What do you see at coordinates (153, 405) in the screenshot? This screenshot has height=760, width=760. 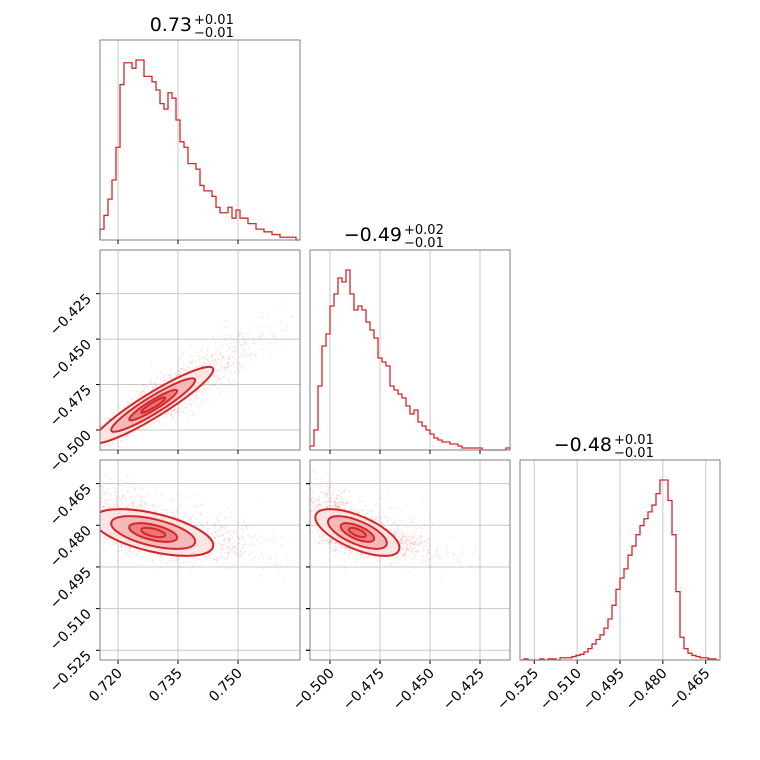 I see `contour-line-level` at bounding box center [153, 405].